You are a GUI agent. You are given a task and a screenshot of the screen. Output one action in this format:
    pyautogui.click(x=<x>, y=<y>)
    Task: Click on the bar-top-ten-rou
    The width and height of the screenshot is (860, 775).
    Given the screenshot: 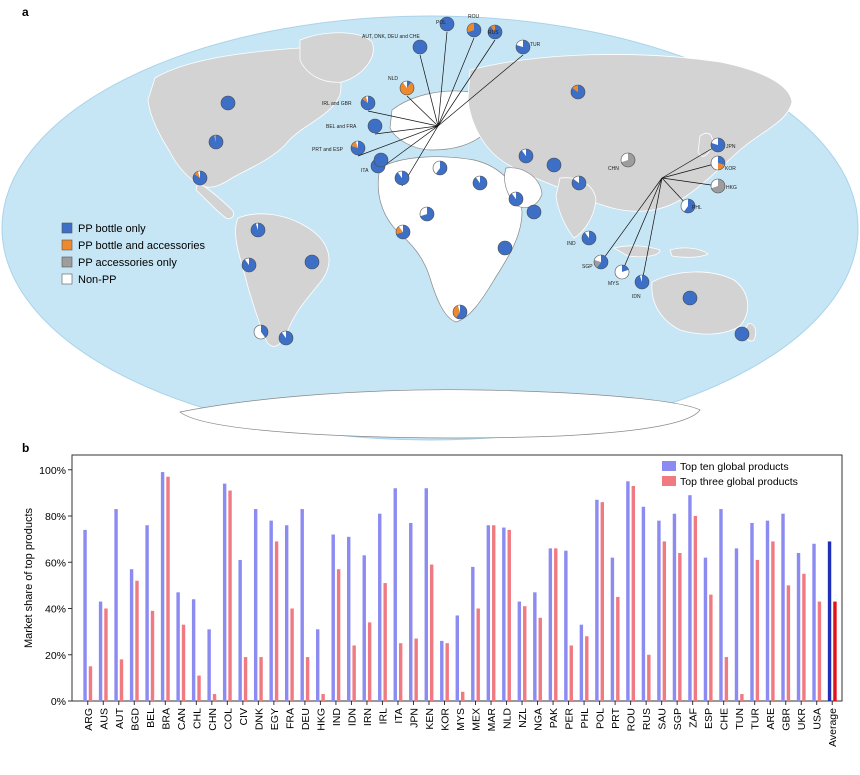 What is the action you would take?
    pyautogui.click(x=628, y=591)
    